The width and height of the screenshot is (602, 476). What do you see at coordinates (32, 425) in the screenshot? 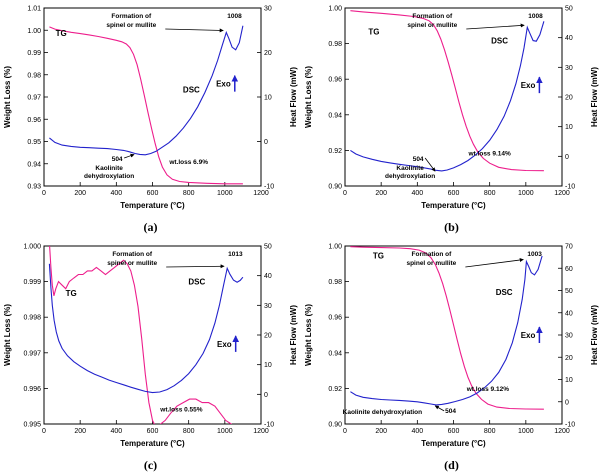
I see `left-tick-label: 0.995` at bounding box center [32, 425].